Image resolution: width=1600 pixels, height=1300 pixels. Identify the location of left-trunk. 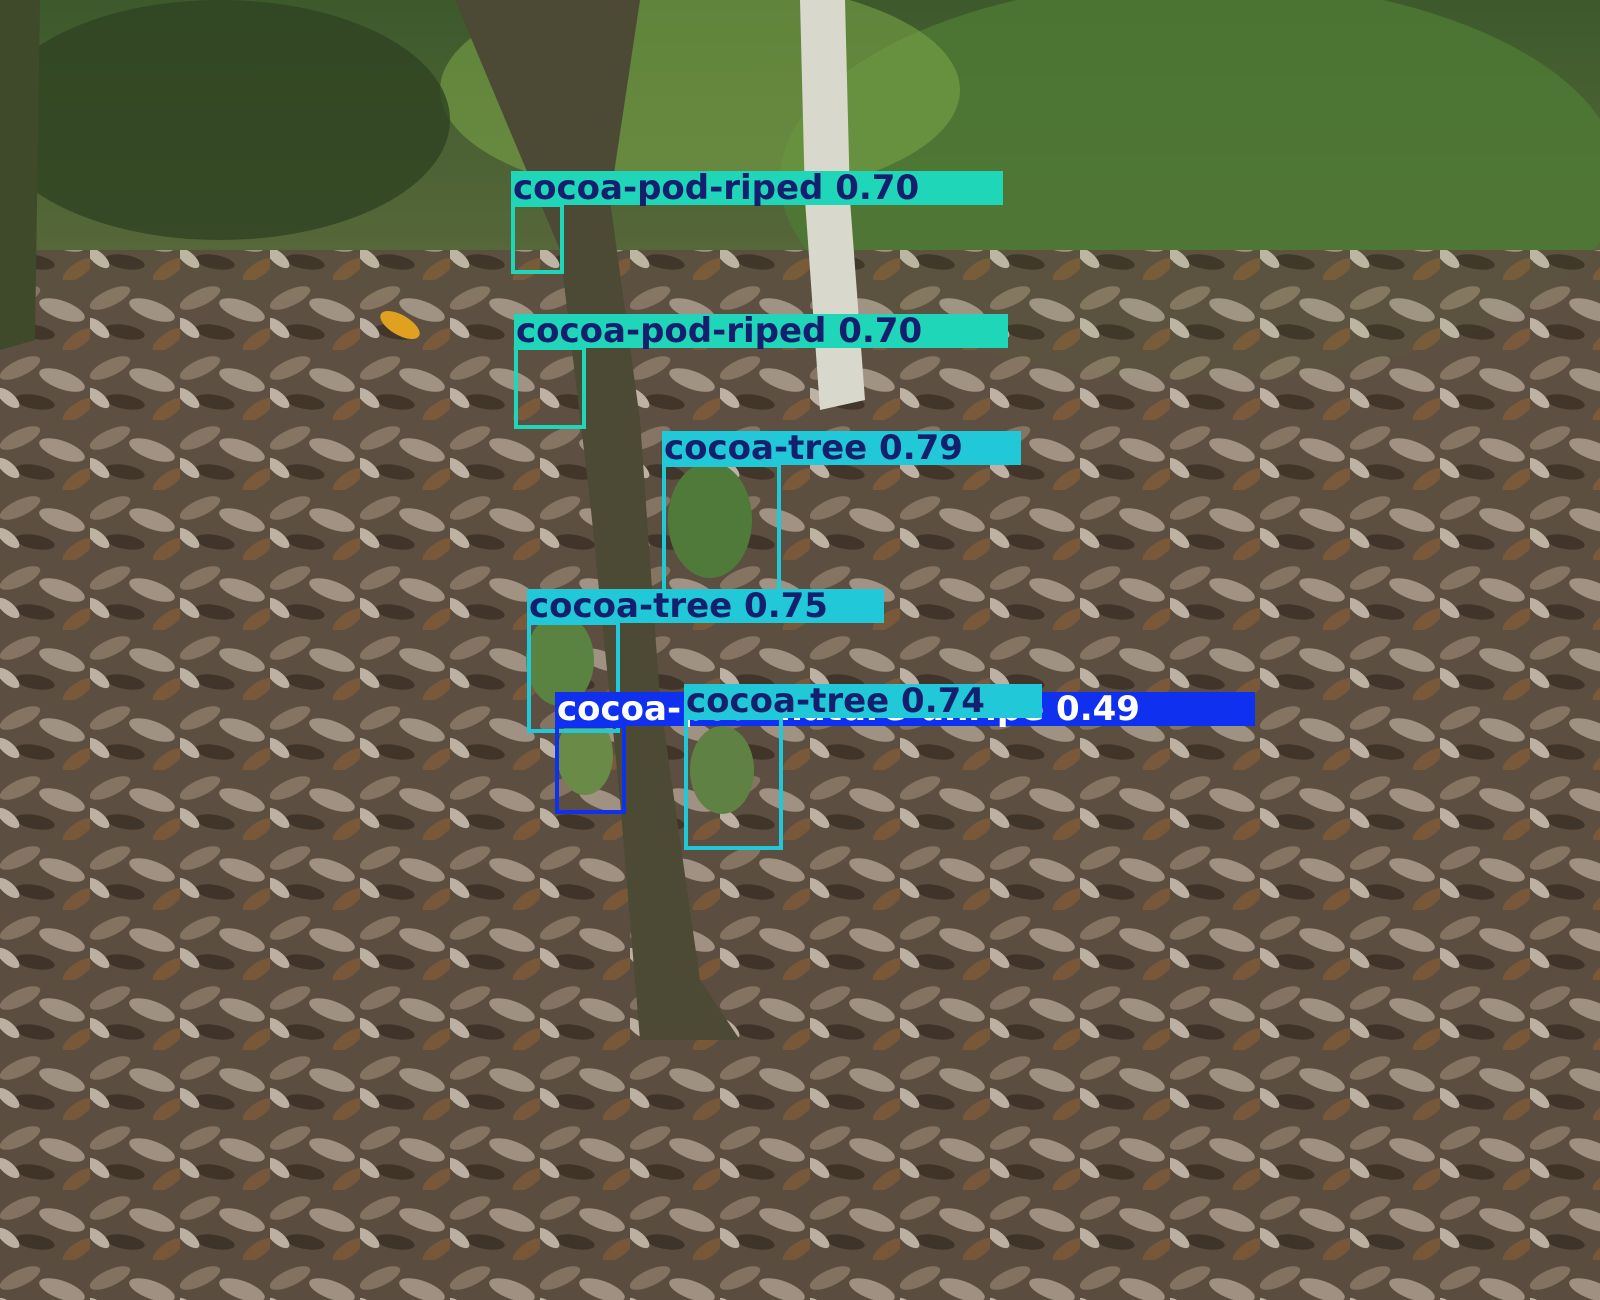
(20, 175).